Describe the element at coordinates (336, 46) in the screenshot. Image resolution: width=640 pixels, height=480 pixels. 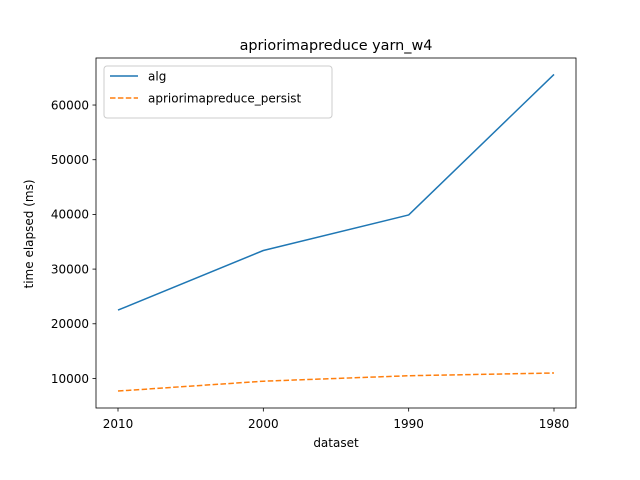
I see `chart-title: apriorimapreduce yarn_w4` at that location.